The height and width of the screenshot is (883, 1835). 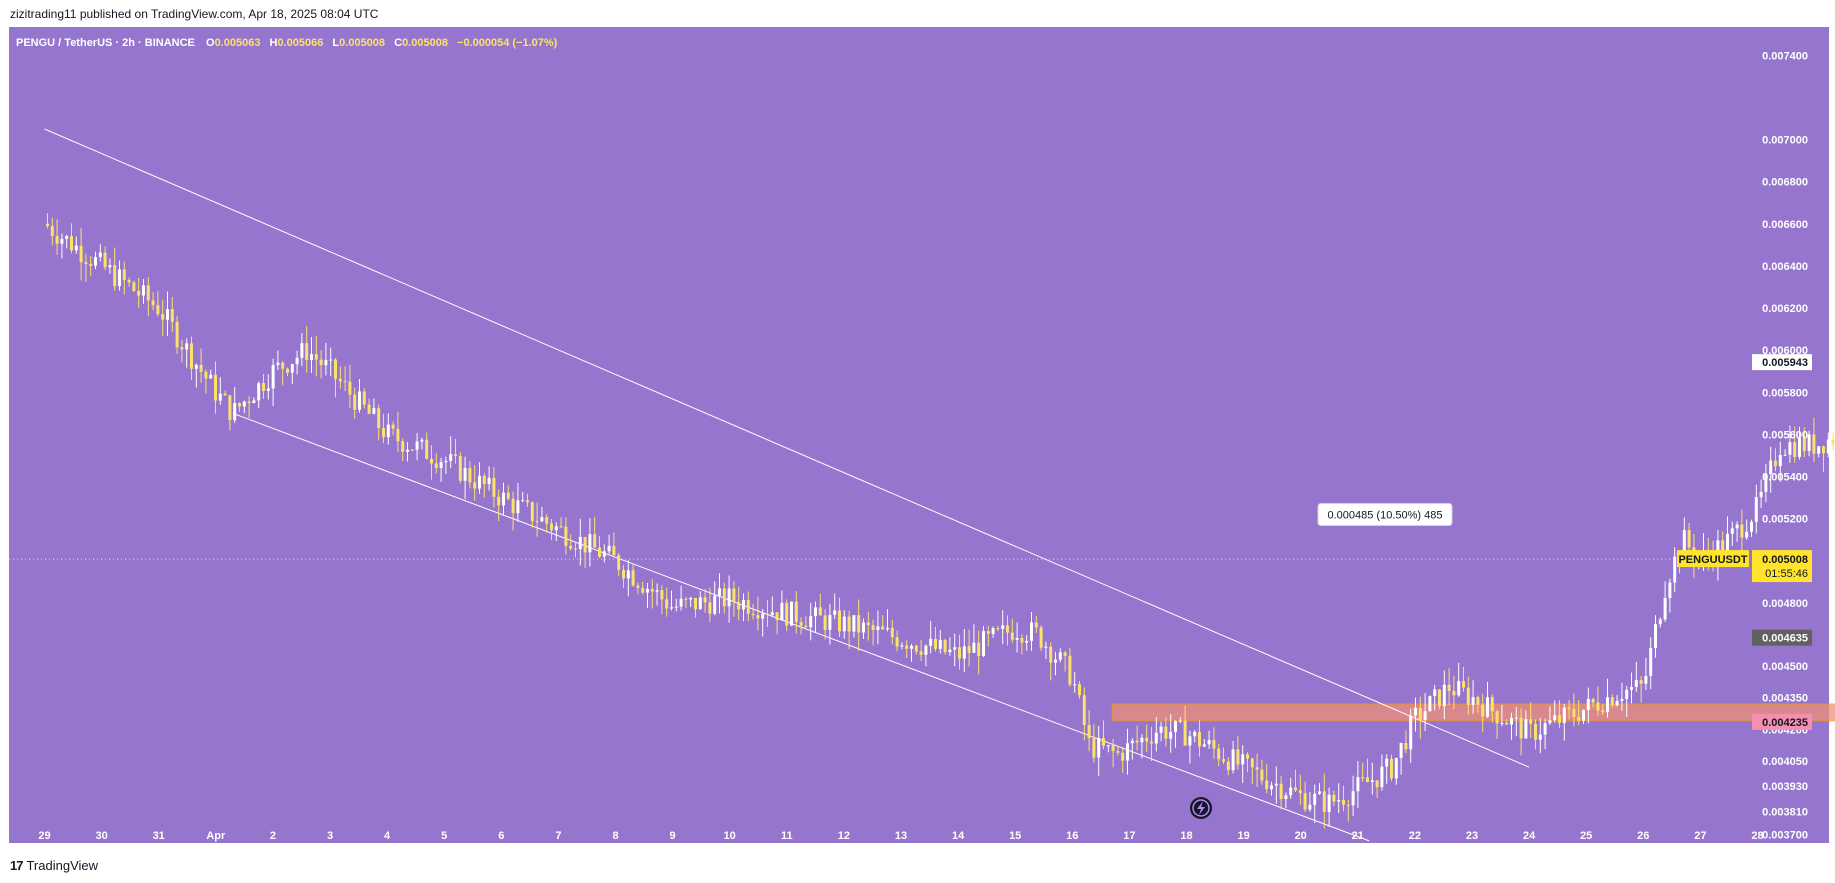 I want to click on x-tick-label: 24, so click(x=1529, y=836).